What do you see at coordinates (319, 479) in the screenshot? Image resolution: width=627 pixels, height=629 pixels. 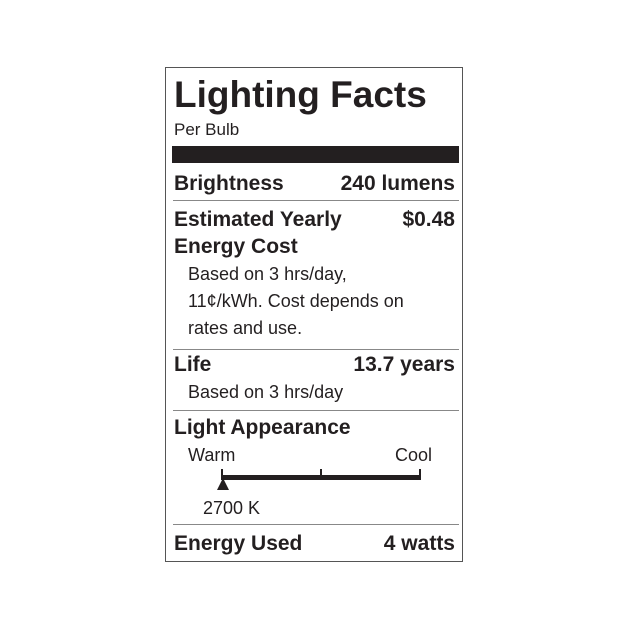 I see `color-temperature-scale` at bounding box center [319, 479].